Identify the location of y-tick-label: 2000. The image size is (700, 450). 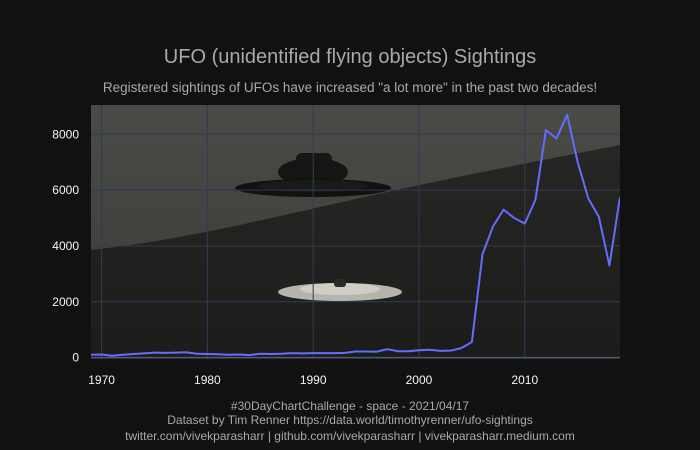
(65, 302).